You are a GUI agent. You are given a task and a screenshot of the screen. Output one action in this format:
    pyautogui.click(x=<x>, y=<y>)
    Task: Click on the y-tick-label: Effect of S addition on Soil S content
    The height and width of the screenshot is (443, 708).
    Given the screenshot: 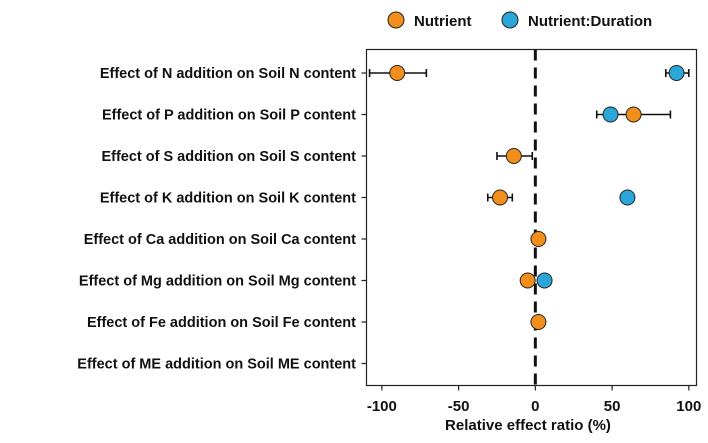 What is the action you would take?
    pyautogui.click(x=228, y=157)
    